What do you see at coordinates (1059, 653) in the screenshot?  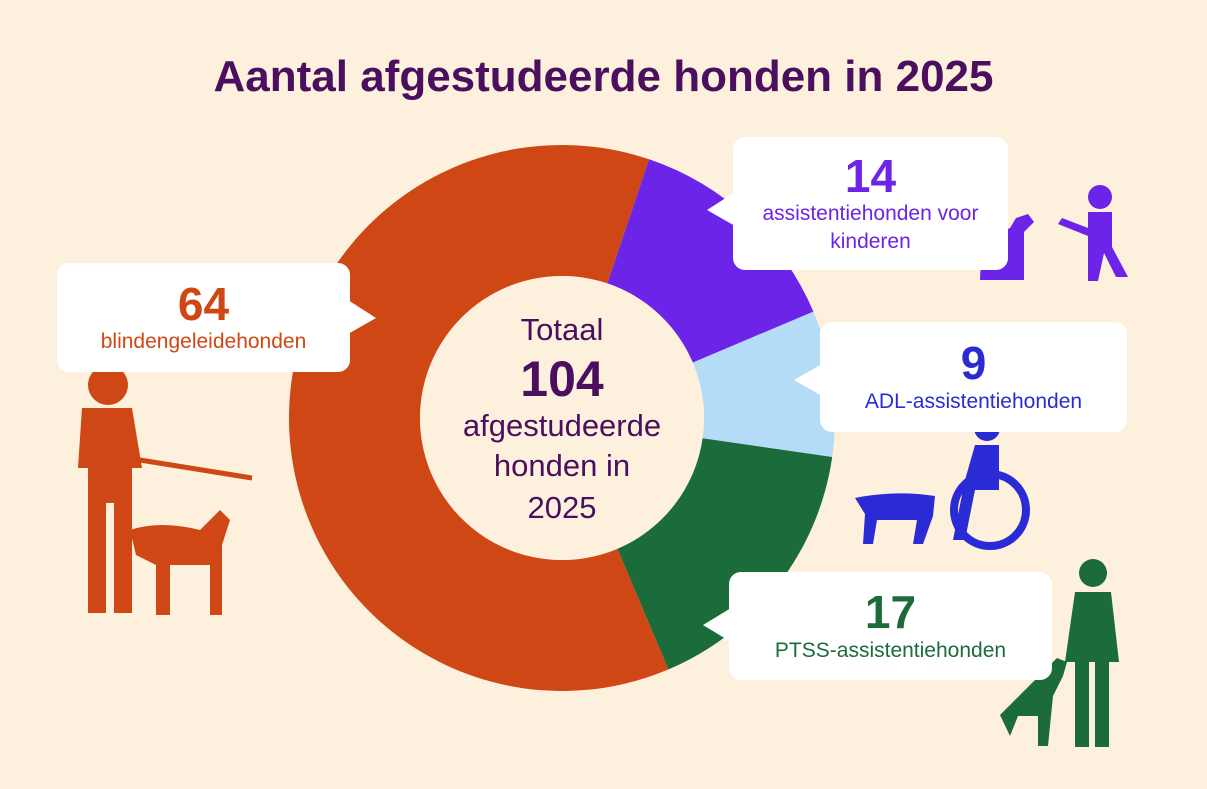 I see `icon-ptsd-dog` at bounding box center [1059, 653].